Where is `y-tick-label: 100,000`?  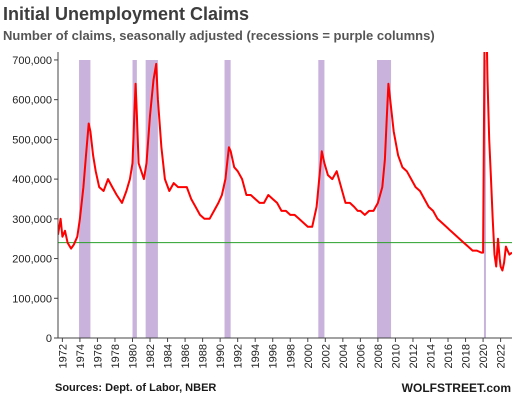 y-tick-label: 100,000 is located at coordinates (32, 299).